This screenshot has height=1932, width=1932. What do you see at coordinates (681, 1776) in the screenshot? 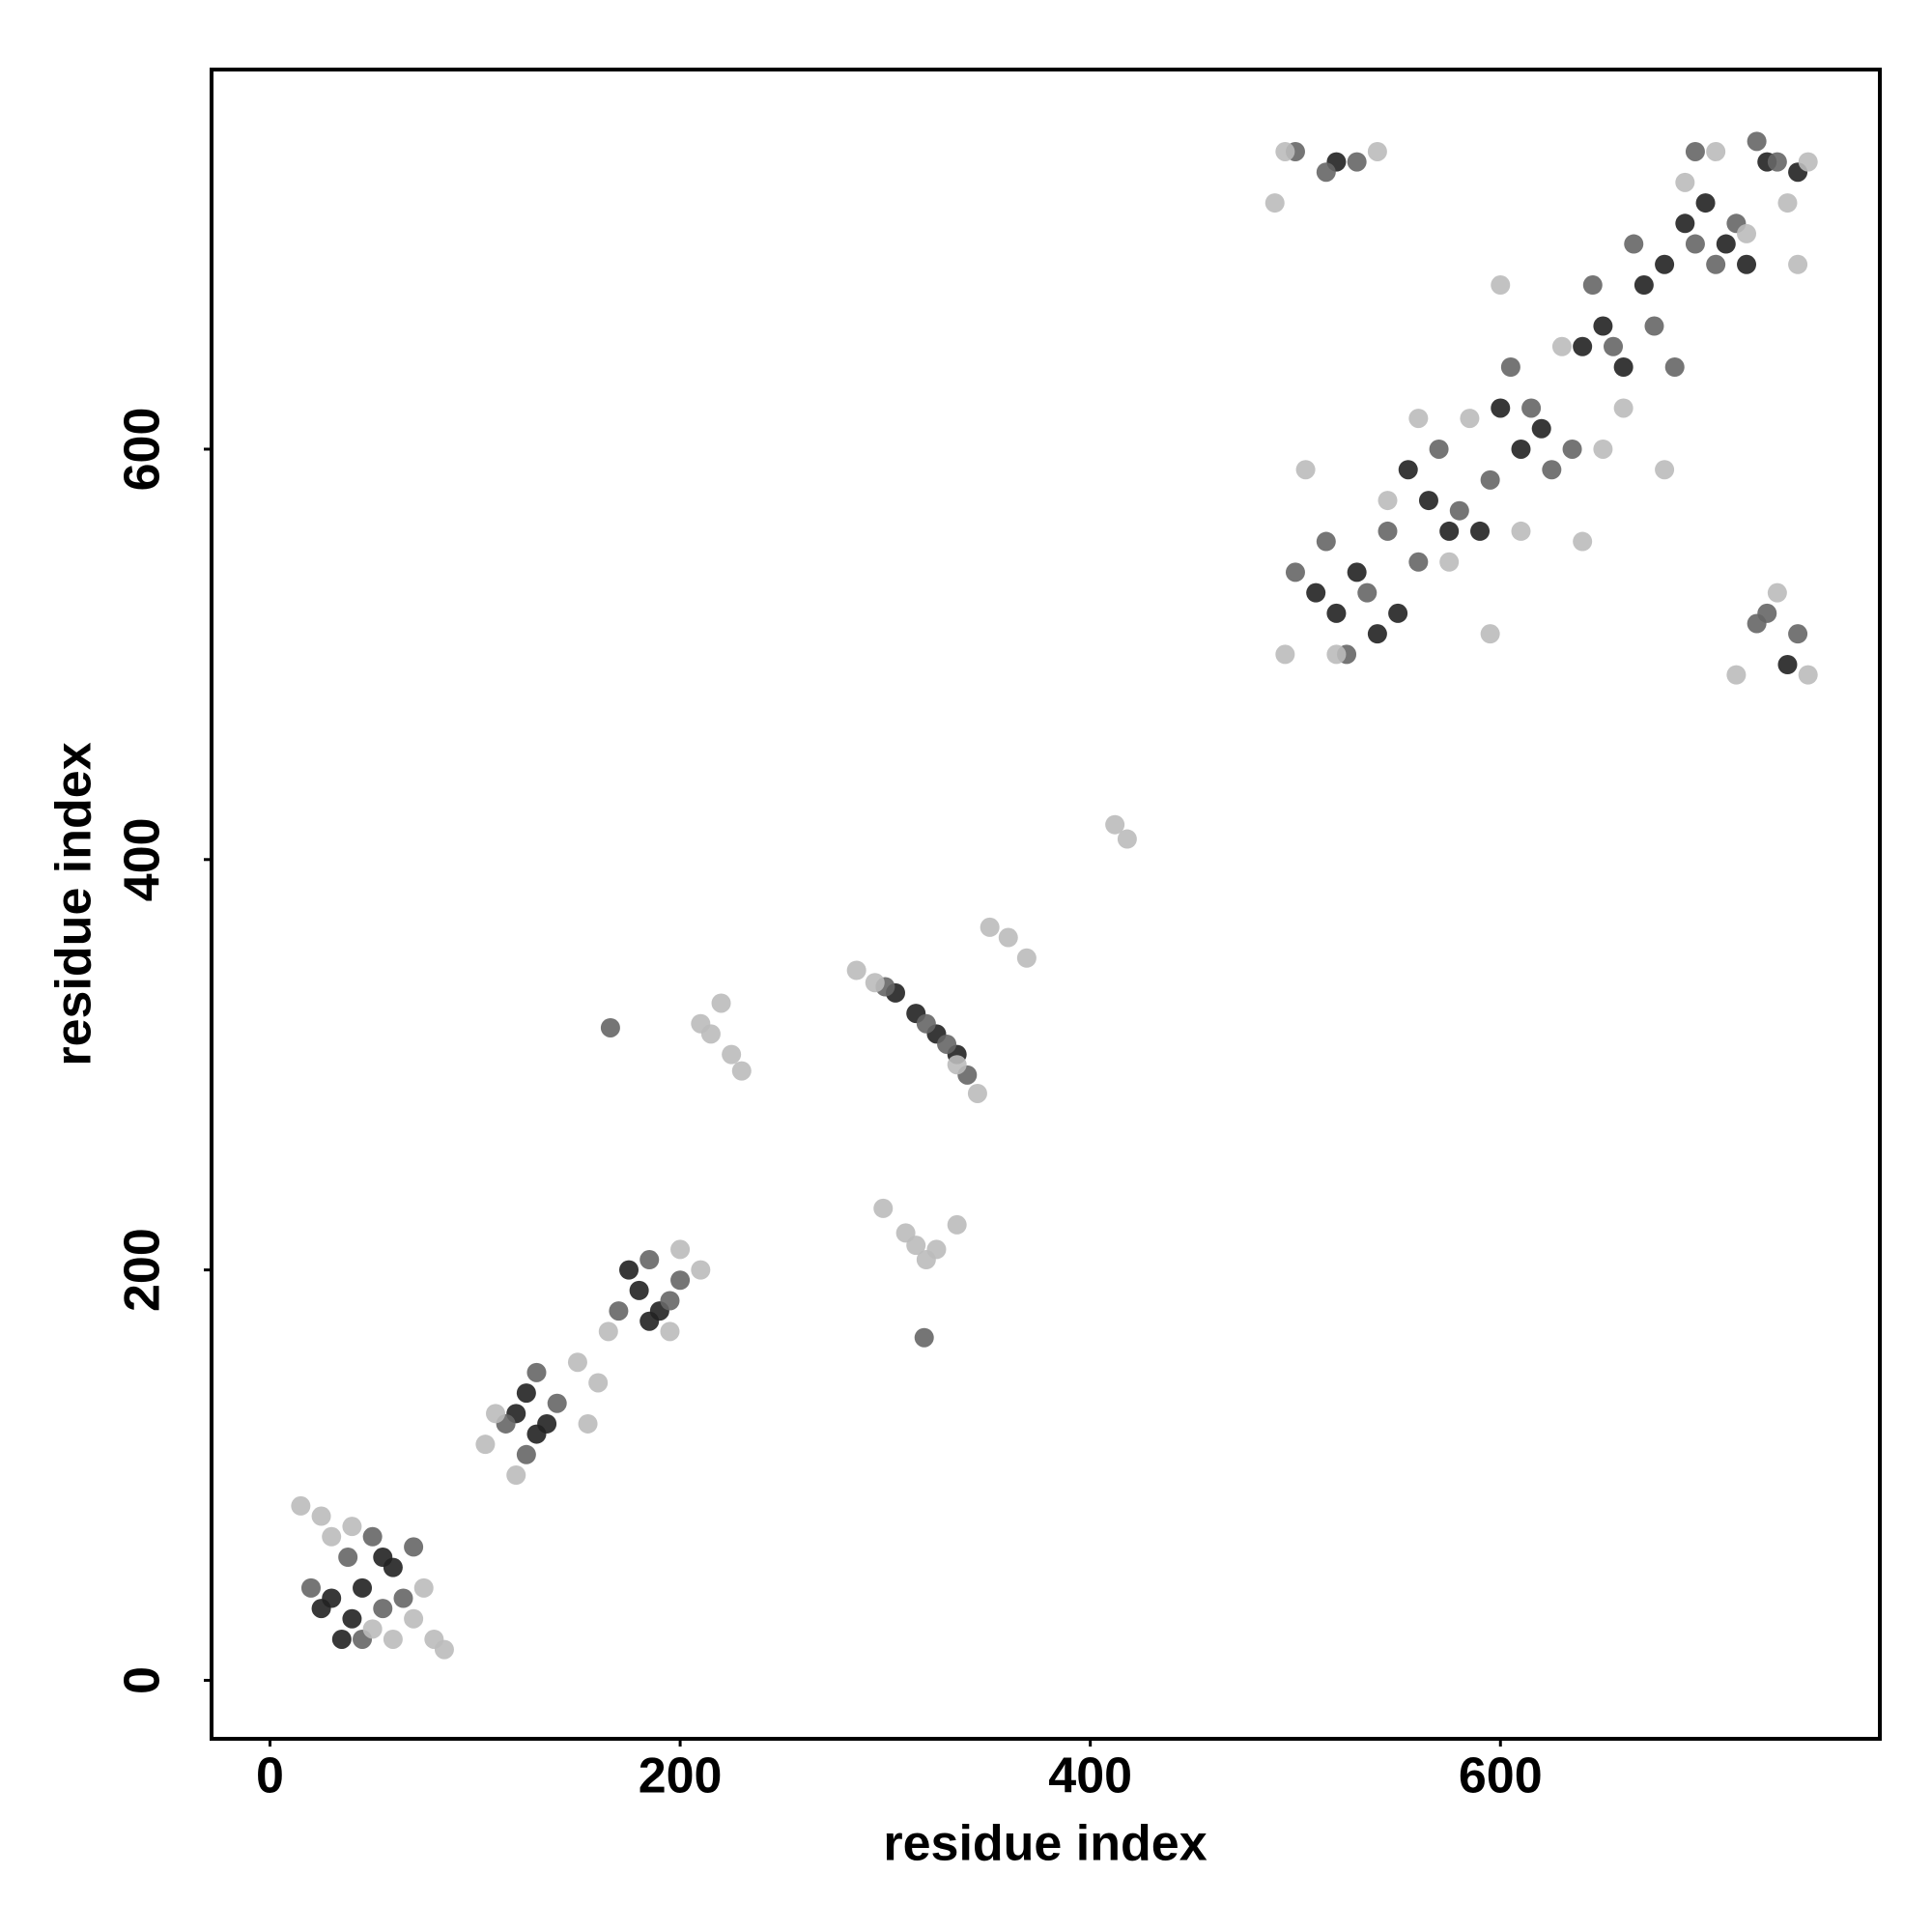
I see `x-tick-label: 200` at bounding box center [681, 1776].